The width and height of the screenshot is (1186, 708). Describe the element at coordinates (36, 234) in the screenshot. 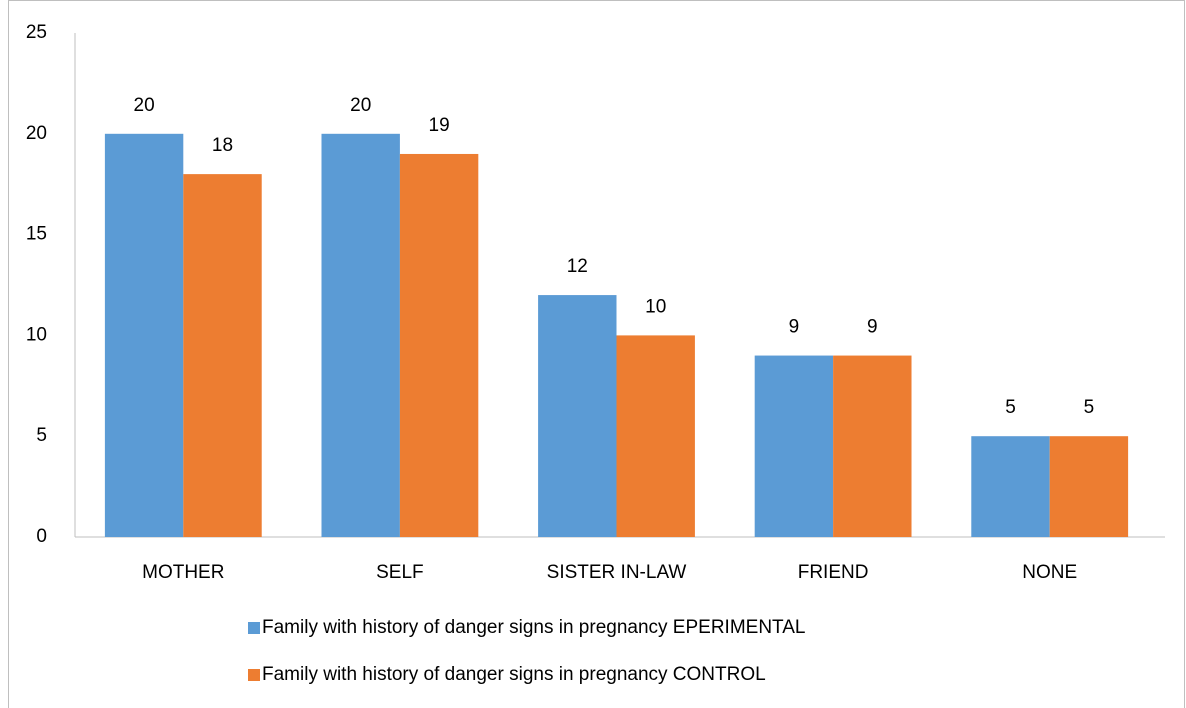

I see `y-tick-label: 15` at that location.